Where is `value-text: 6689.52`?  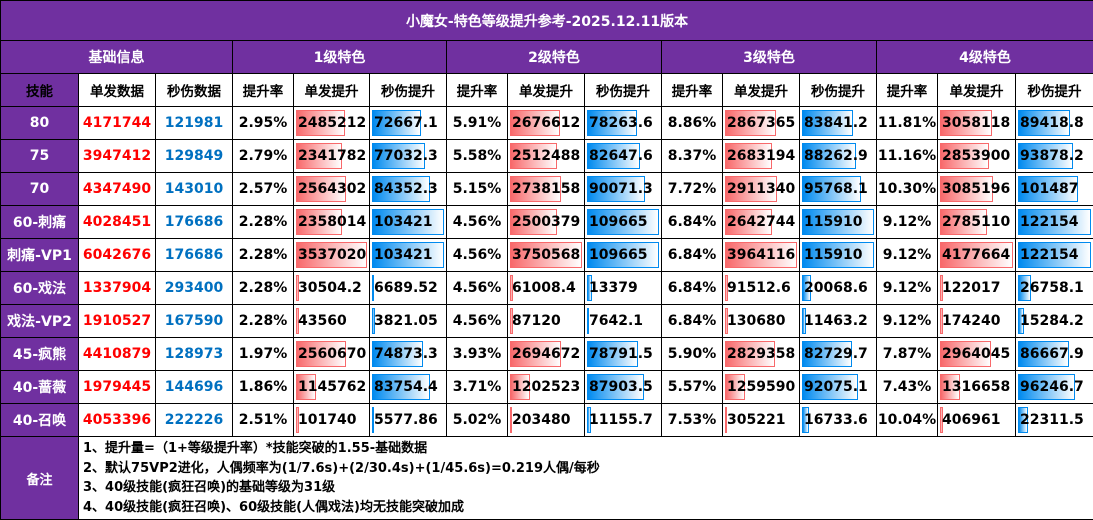
value-text: 6689.52 is located at coordinates (404, 288).